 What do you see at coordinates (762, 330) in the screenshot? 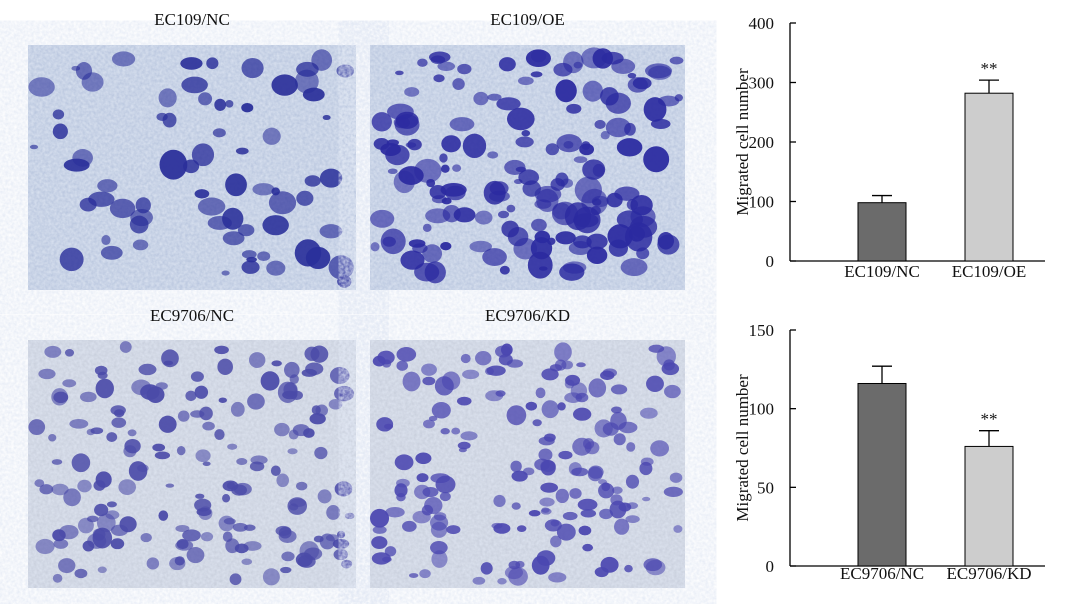
I see `y-tick-label: 150` at bounding box center [762, 330].